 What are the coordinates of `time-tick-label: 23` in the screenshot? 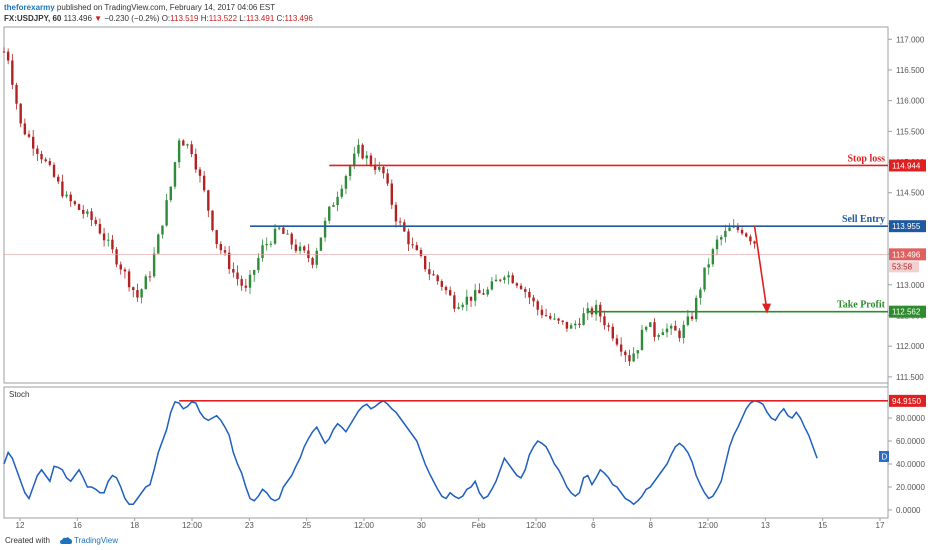 It's located at (249, 525).